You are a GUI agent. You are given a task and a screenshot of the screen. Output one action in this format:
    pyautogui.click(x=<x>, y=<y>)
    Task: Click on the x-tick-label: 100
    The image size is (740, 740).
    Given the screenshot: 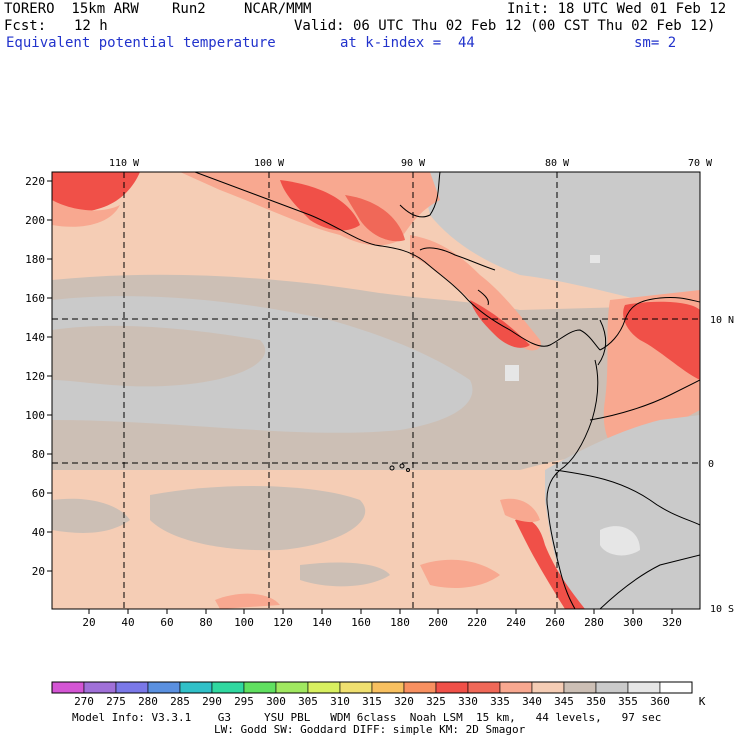 What is the action you would take?
    pyautogui.click(x=244, y=622)
    